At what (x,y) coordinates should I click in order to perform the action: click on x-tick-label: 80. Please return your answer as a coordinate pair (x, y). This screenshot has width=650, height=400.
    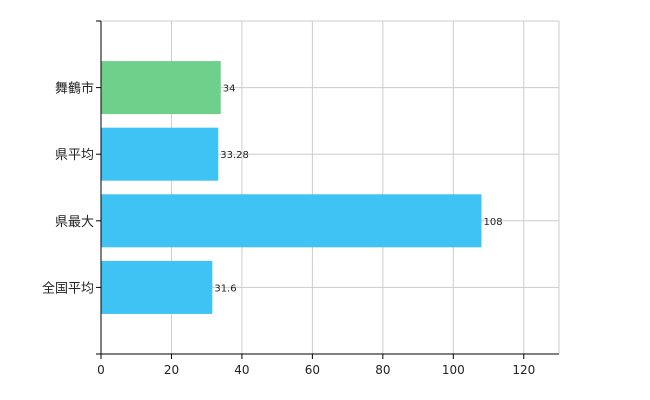
    Looking at the image, I should click on (382, 370).